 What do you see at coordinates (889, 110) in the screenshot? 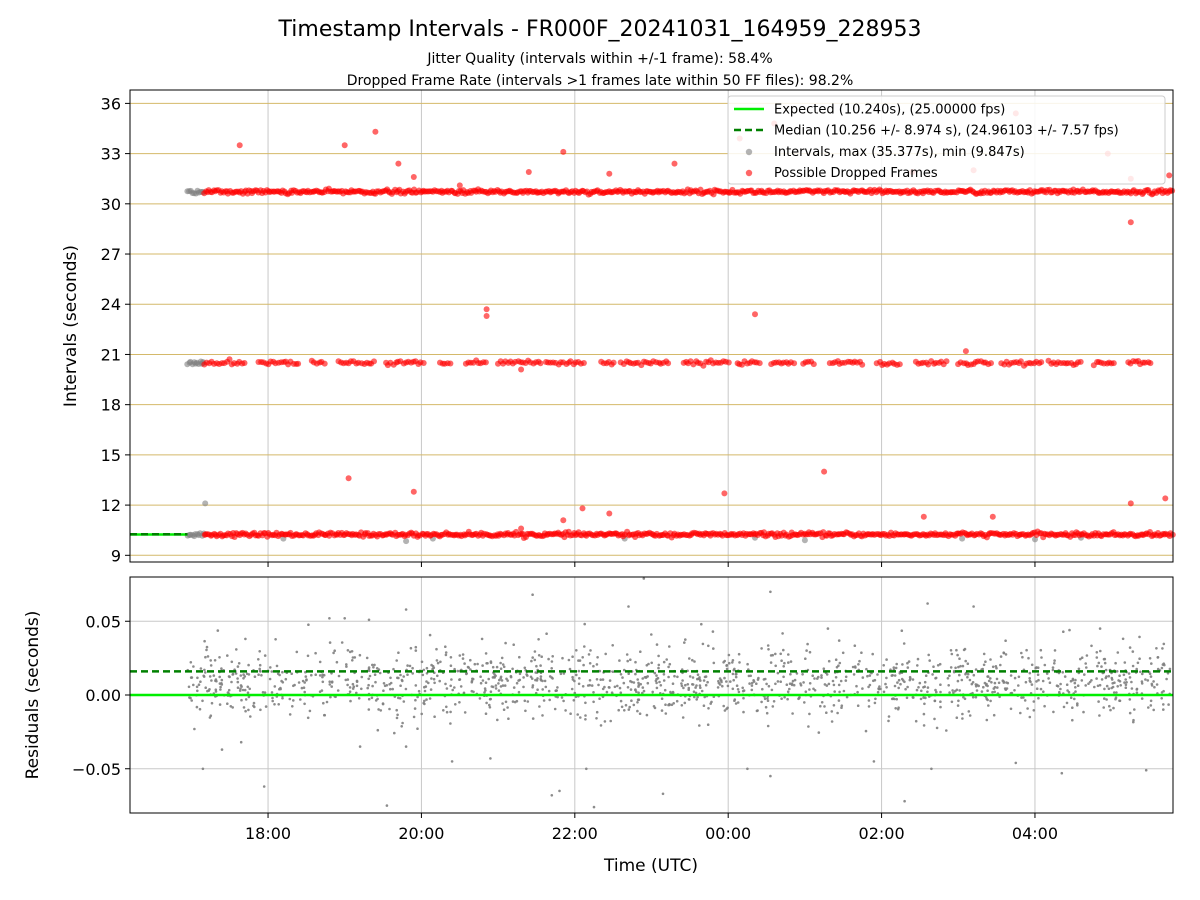
I see `legend-expected-label: Expected (10.240s), (25.00000 fps)` at bounding box center [889, 110].